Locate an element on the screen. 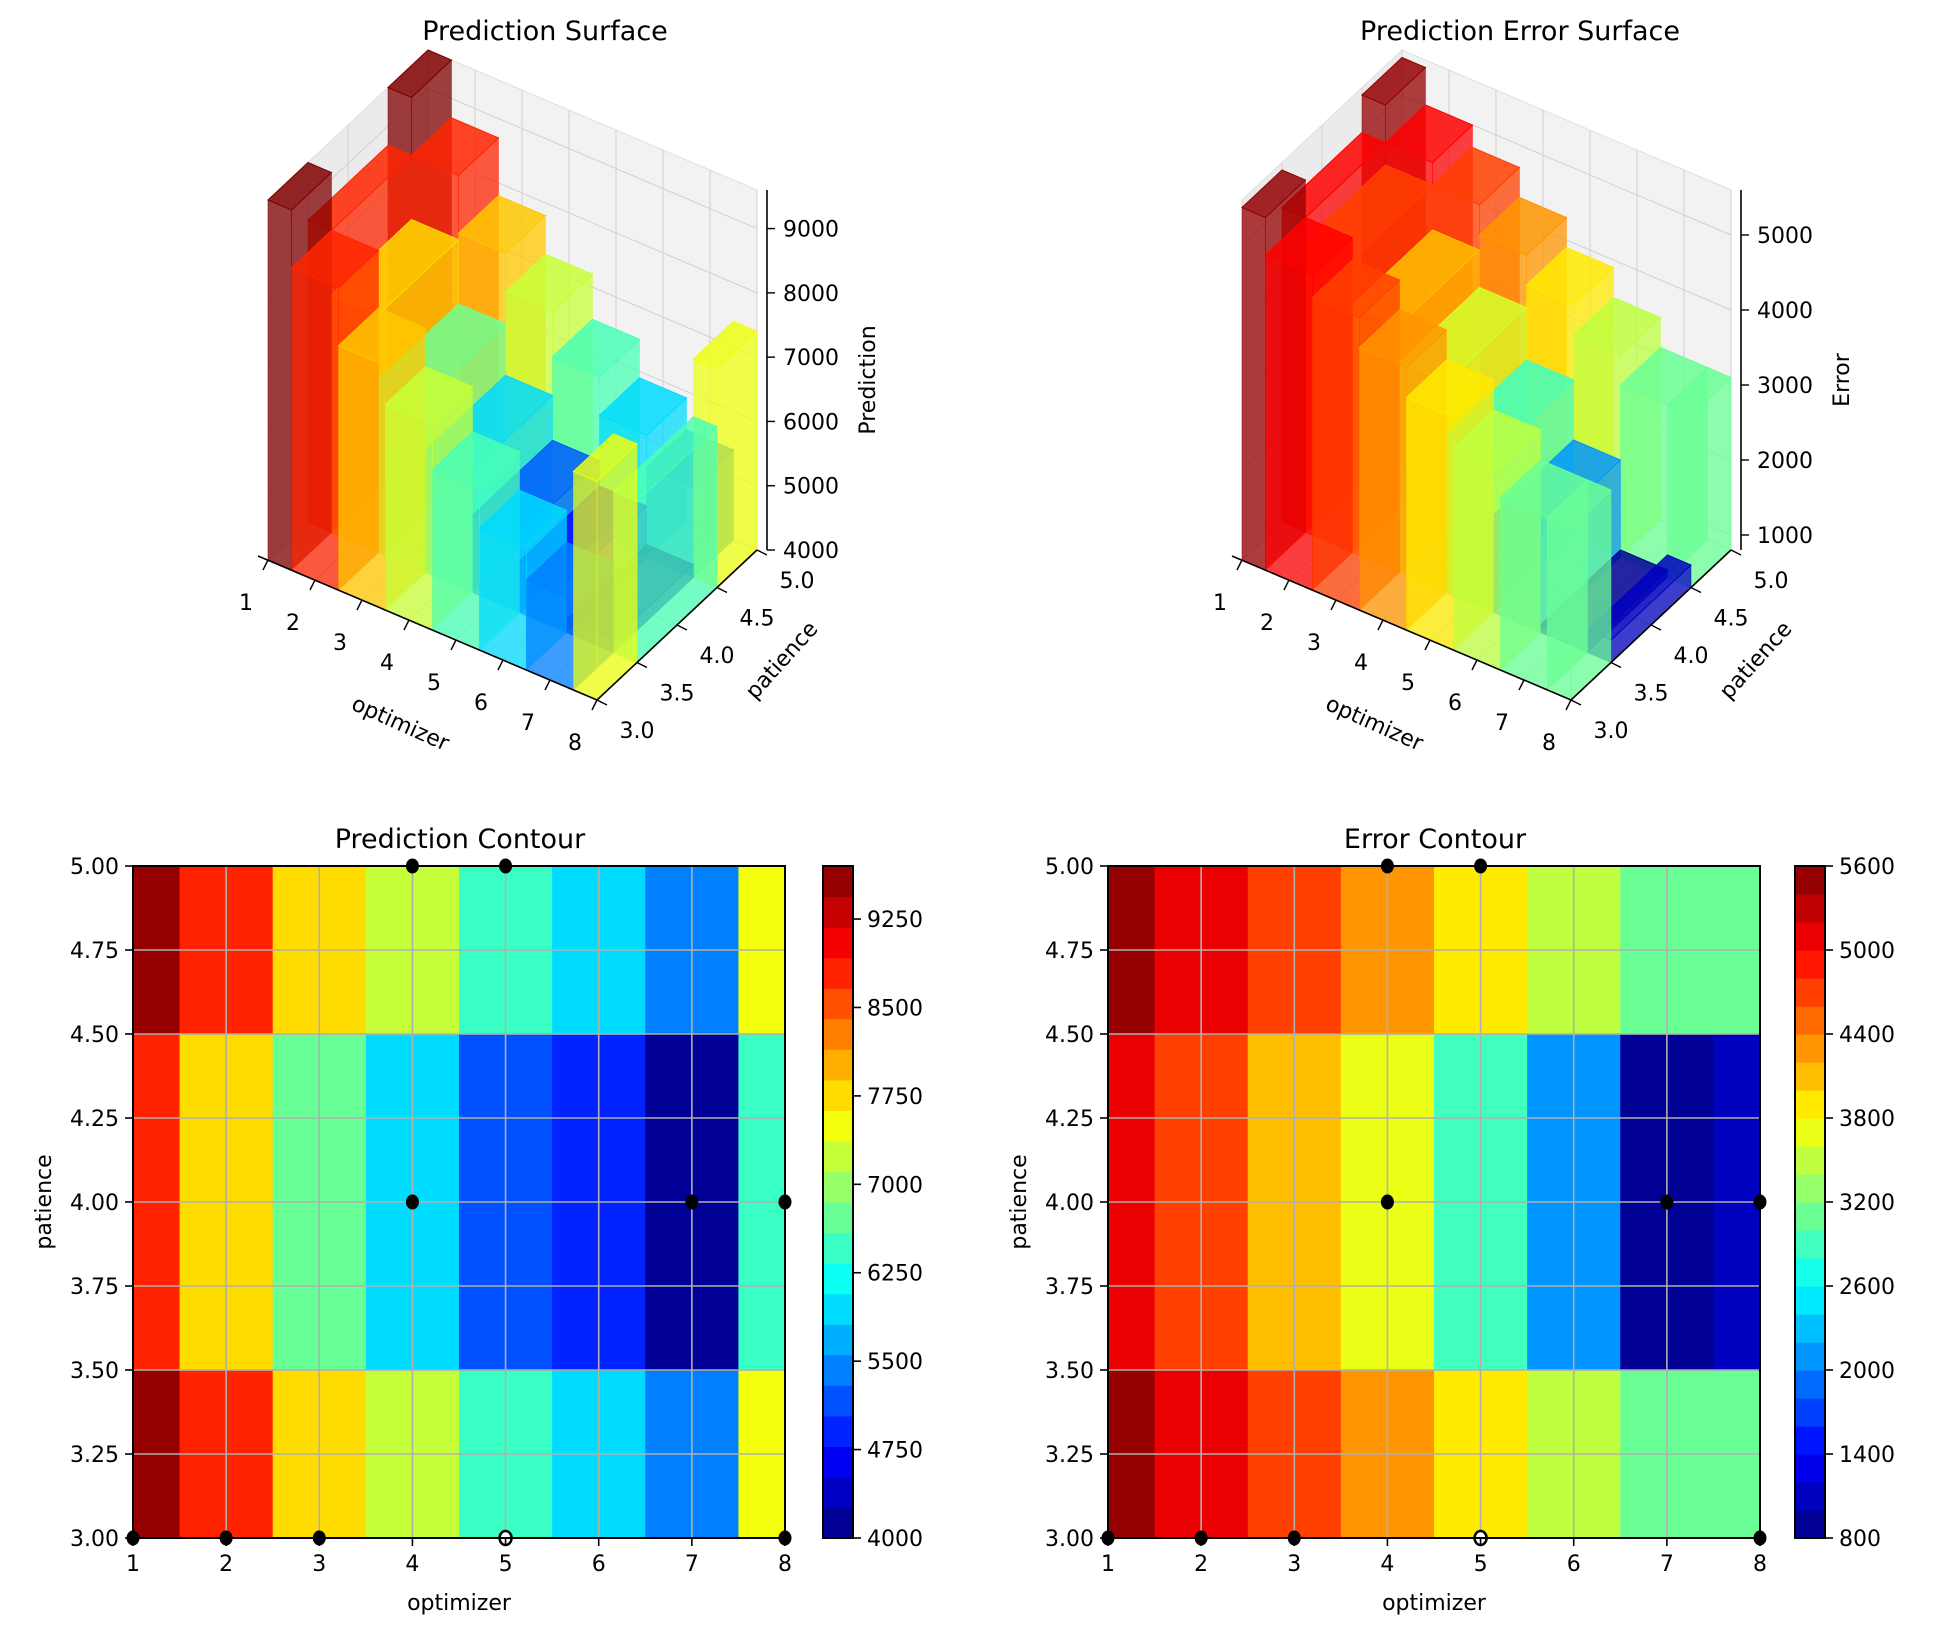 The height and width of the screenshot is (1638, 1937). colorbar-tick-label: 7000 is located at coordinates (895, 1185).